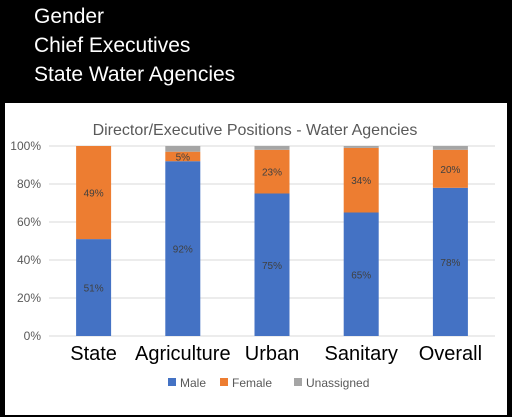  I want to click on legend-label-male: Male, so click(193, 383).